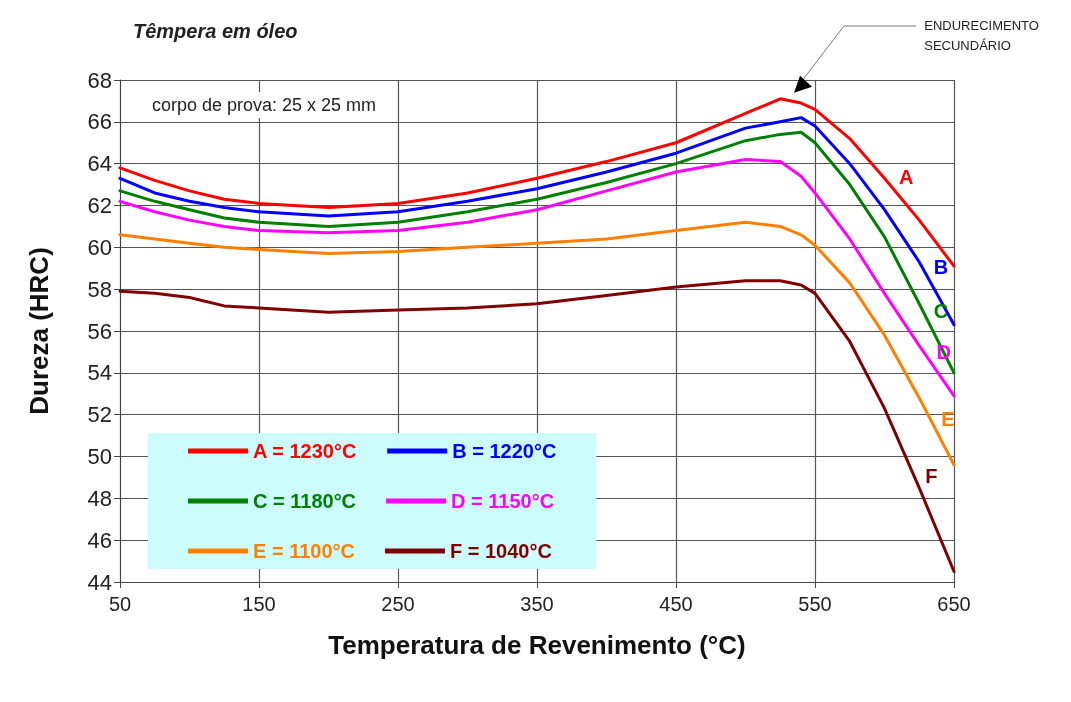  Describe the element at coordinates (99, 582) in the screenshot. I see `y-tick-label: 44` at that location.